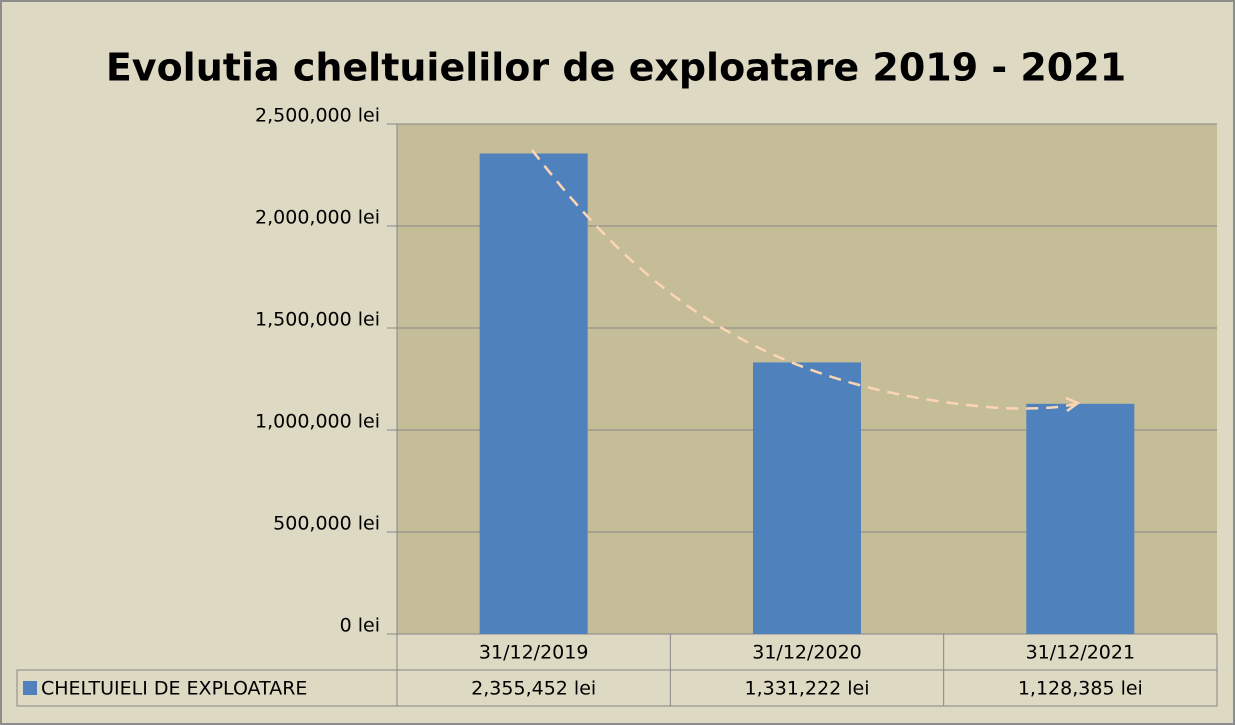  Describe the element at coordinates (174, 689) in the screenshot. I see `legend-label: CHELTUIELI DE EXPLOATARE` at that location.